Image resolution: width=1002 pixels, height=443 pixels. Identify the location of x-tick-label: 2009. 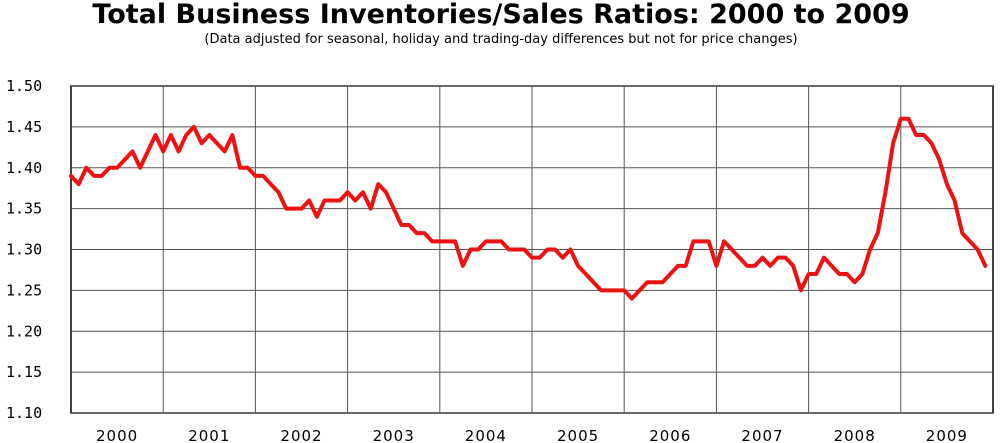
(947, 435).